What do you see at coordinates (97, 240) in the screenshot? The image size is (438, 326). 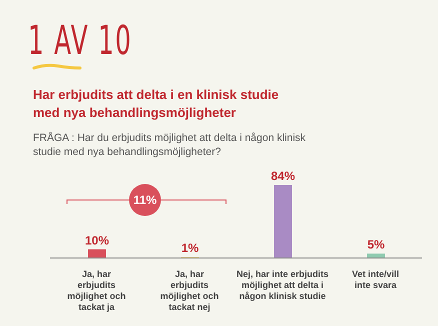 I see `data-label: 10%` at bounding box center [97, 240].